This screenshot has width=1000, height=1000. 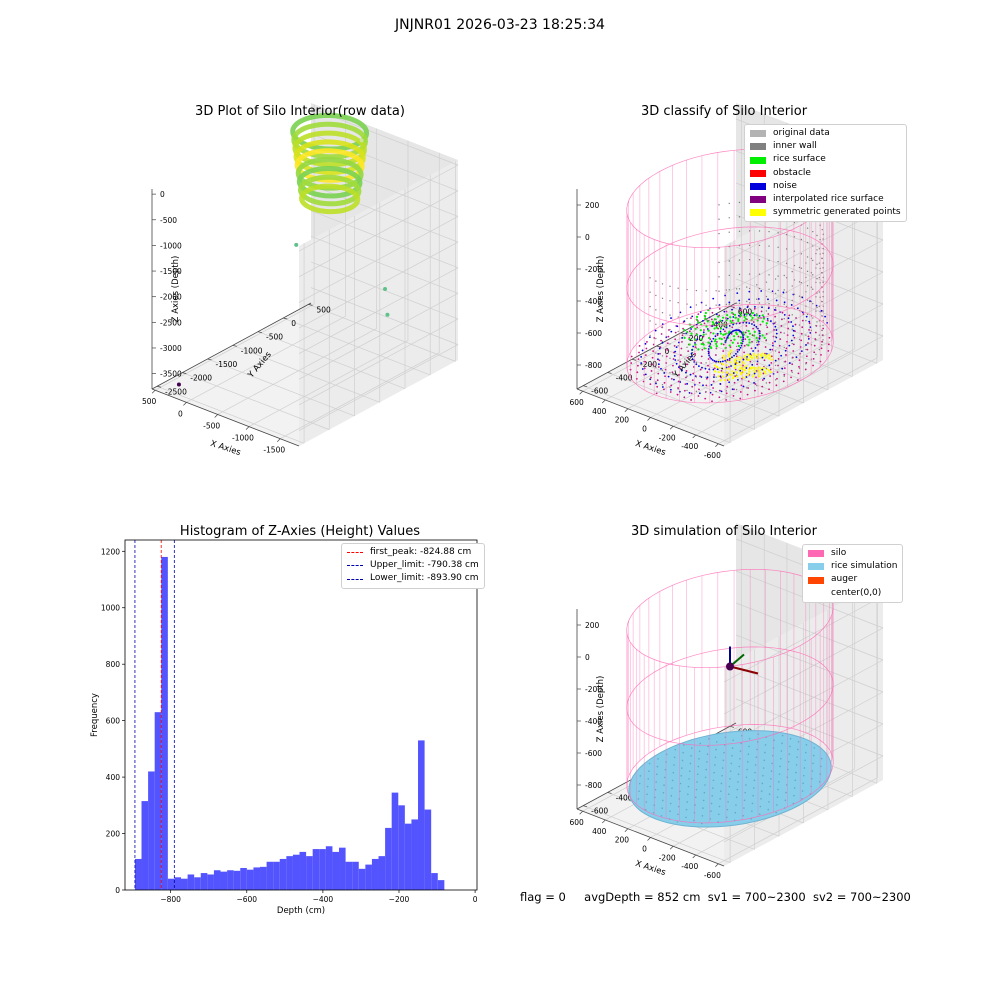 I want to click on x-tick-label: 400, so click(x=599, y=411).